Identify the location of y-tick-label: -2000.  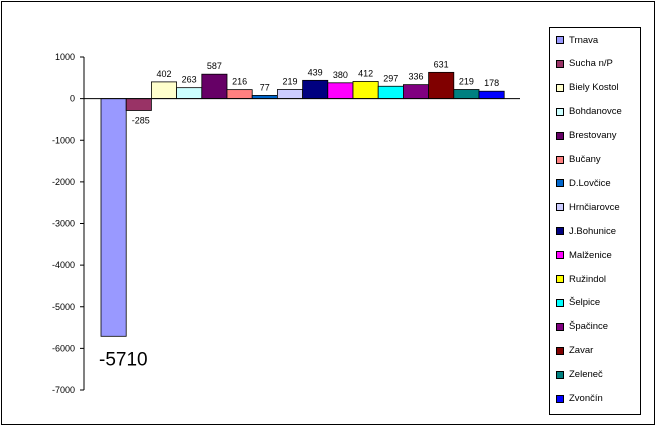
(63, 182).